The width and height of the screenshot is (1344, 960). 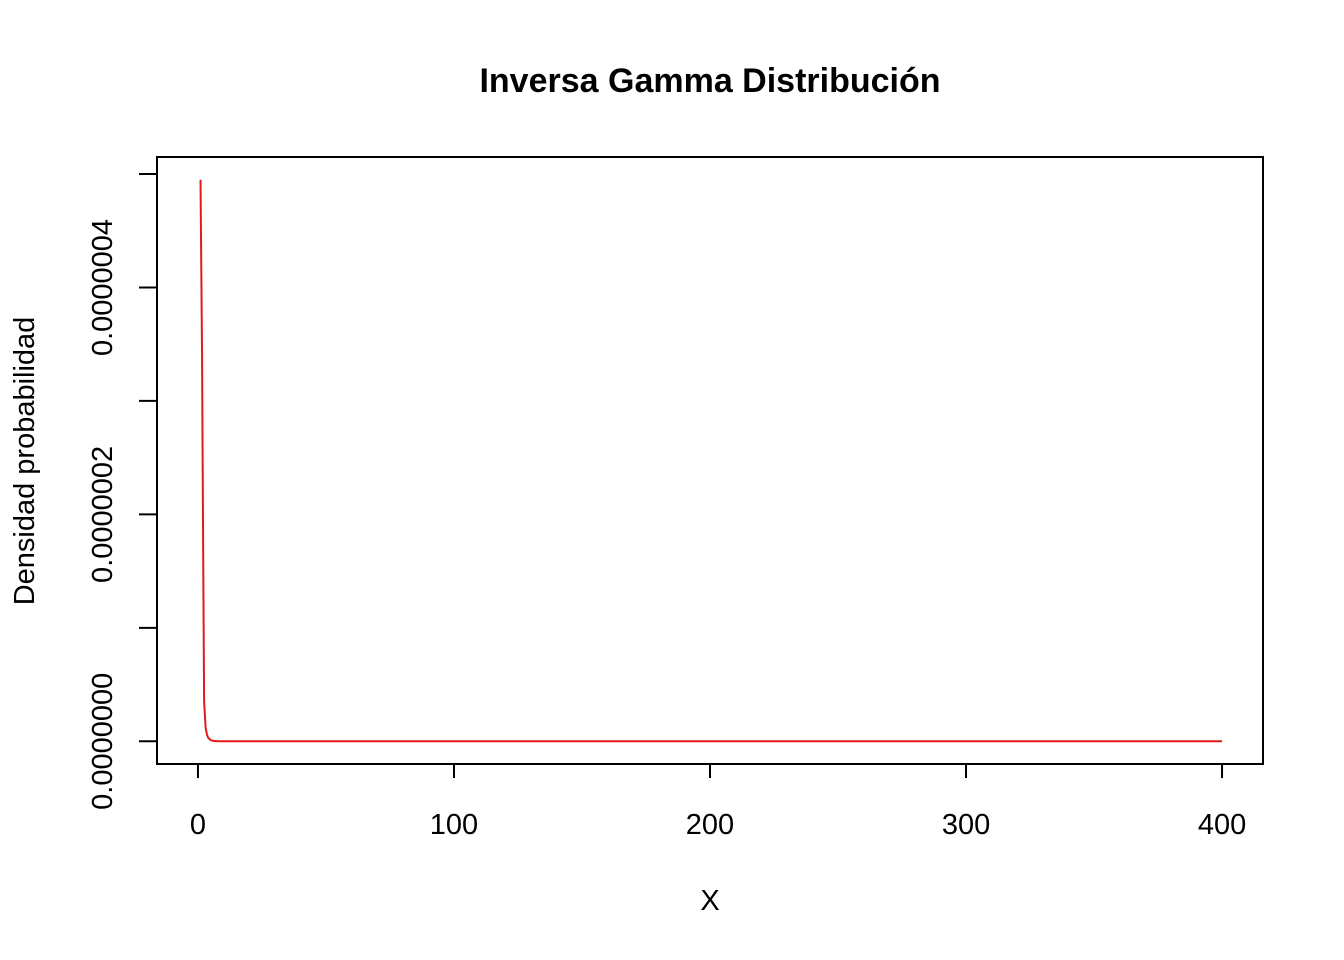 What do you see at coordinates (966, 825) in the screenshot?
I see `x-tick-label: 300` at bounding box center [966, 825].